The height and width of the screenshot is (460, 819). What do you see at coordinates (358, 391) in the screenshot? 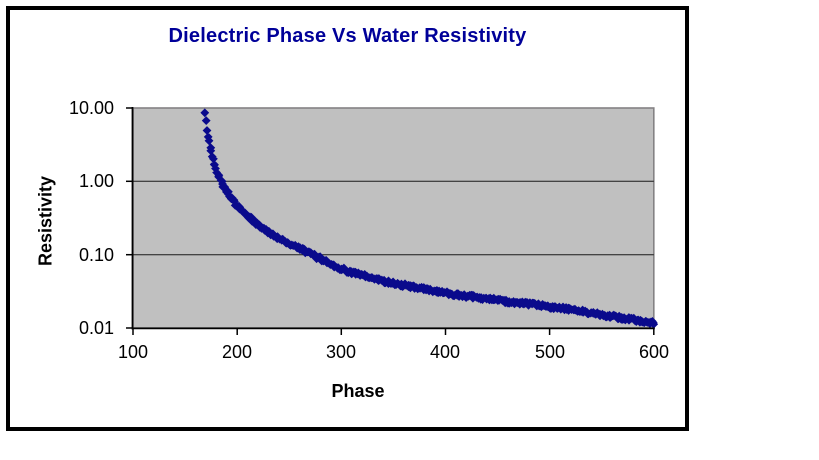
I see `x-axis-title: Phase` at bounding box center [358, 391].